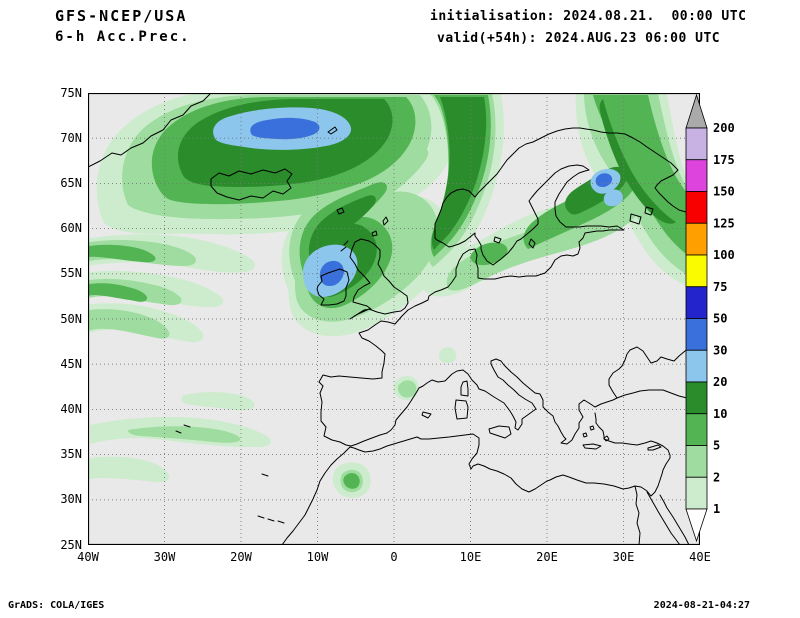 The width and height of the screenshot is (800, 618). I want to click on creation-stamp: 2024-08-21-04:27, so click(701, 605).